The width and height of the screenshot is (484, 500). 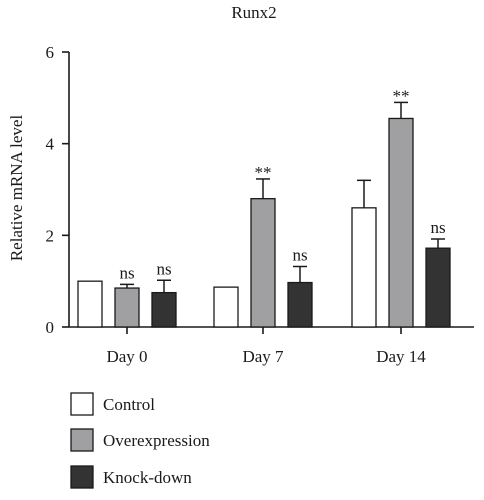 What do you see at coordinates (16, 188) in the screenshot?
I see `y-axis-label: Relative mRNA level` at bounding box center [16, 188].